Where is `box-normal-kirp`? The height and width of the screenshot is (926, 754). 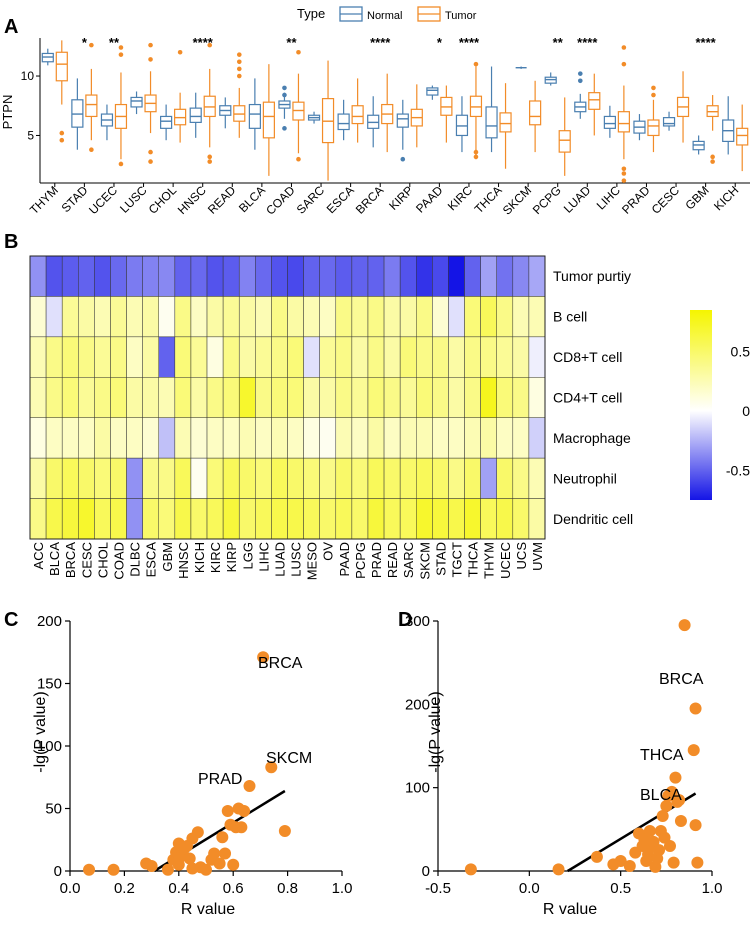
box-normal-kirp is located at coordinates (402, 130).